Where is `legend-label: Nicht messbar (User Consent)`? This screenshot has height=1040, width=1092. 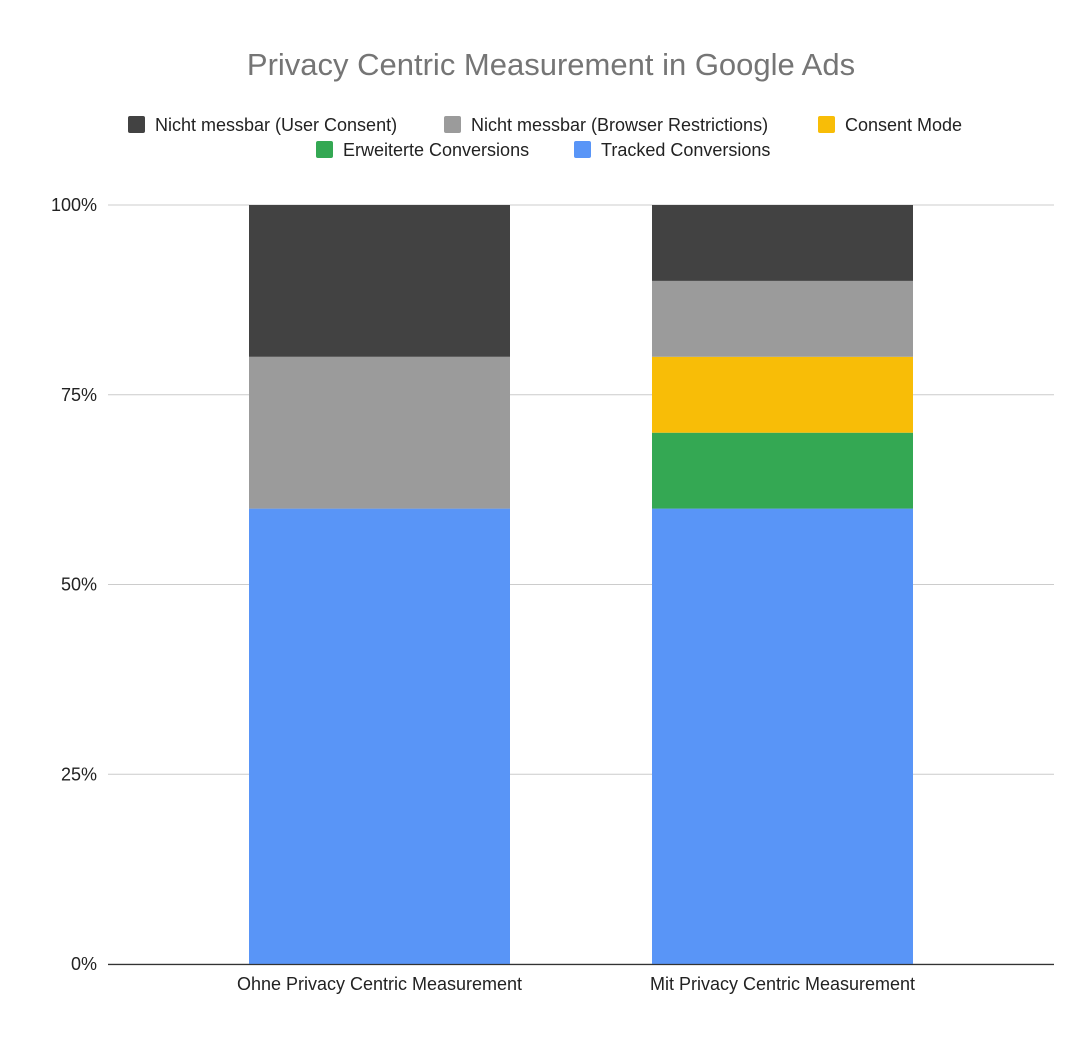
legend-label: Nicht messbar (User Consent) is located at coordinates (276, 125).